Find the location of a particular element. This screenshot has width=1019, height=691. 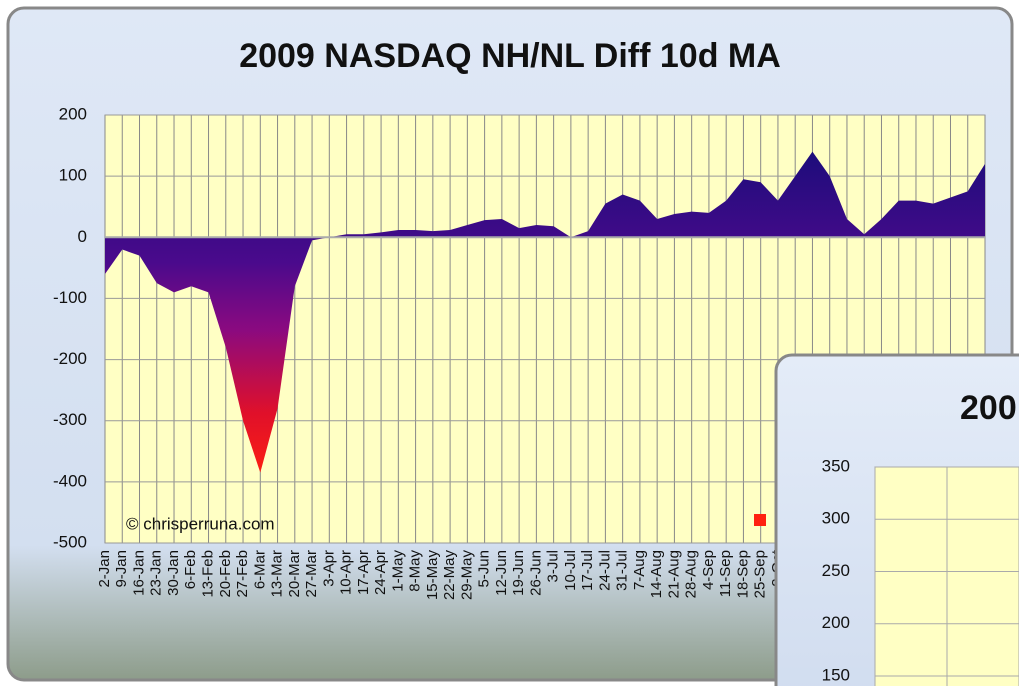

x-tick-label: 17-Jul is located at coordinates (587, 570).